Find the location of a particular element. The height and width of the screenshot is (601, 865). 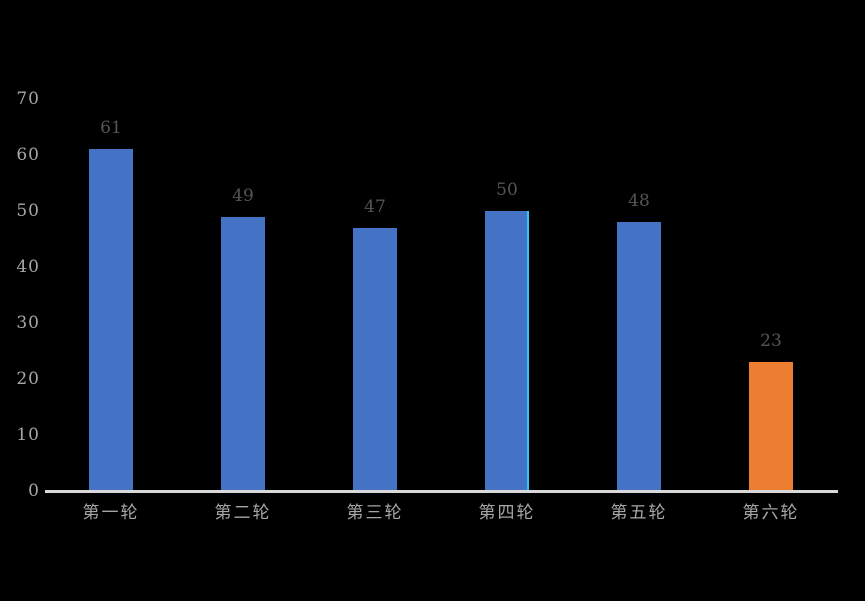

x-axis-category-label: 第一轮 is located at coordinates (111, 513).